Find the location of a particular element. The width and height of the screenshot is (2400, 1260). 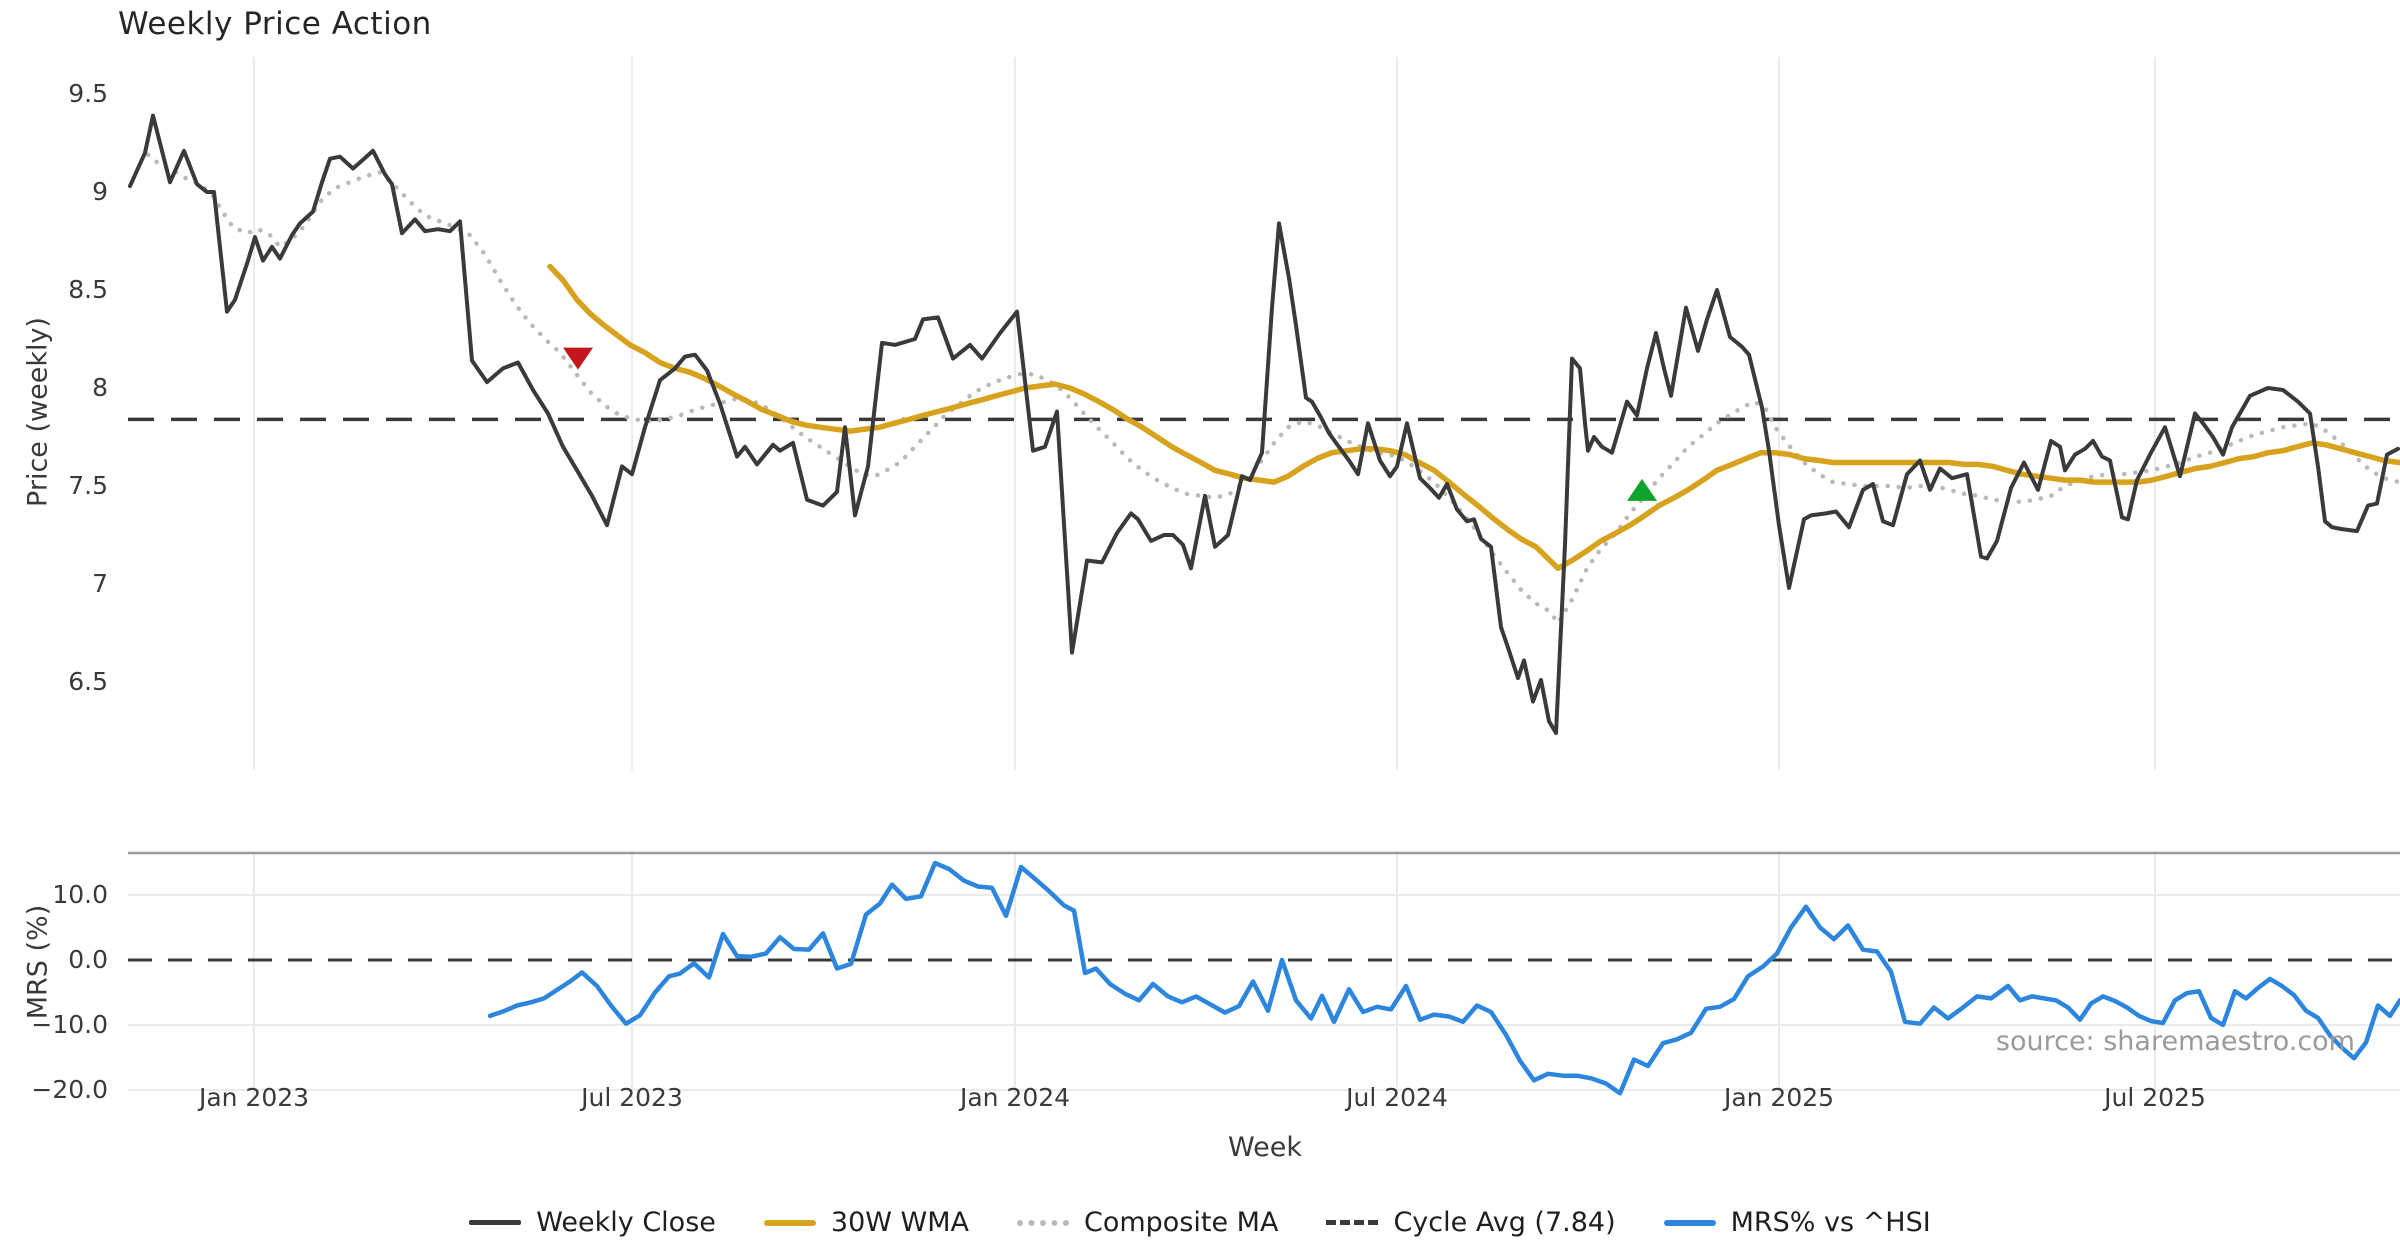

legend-item-weekly-close: Weekly Close is located at coordinates (592, 1222).